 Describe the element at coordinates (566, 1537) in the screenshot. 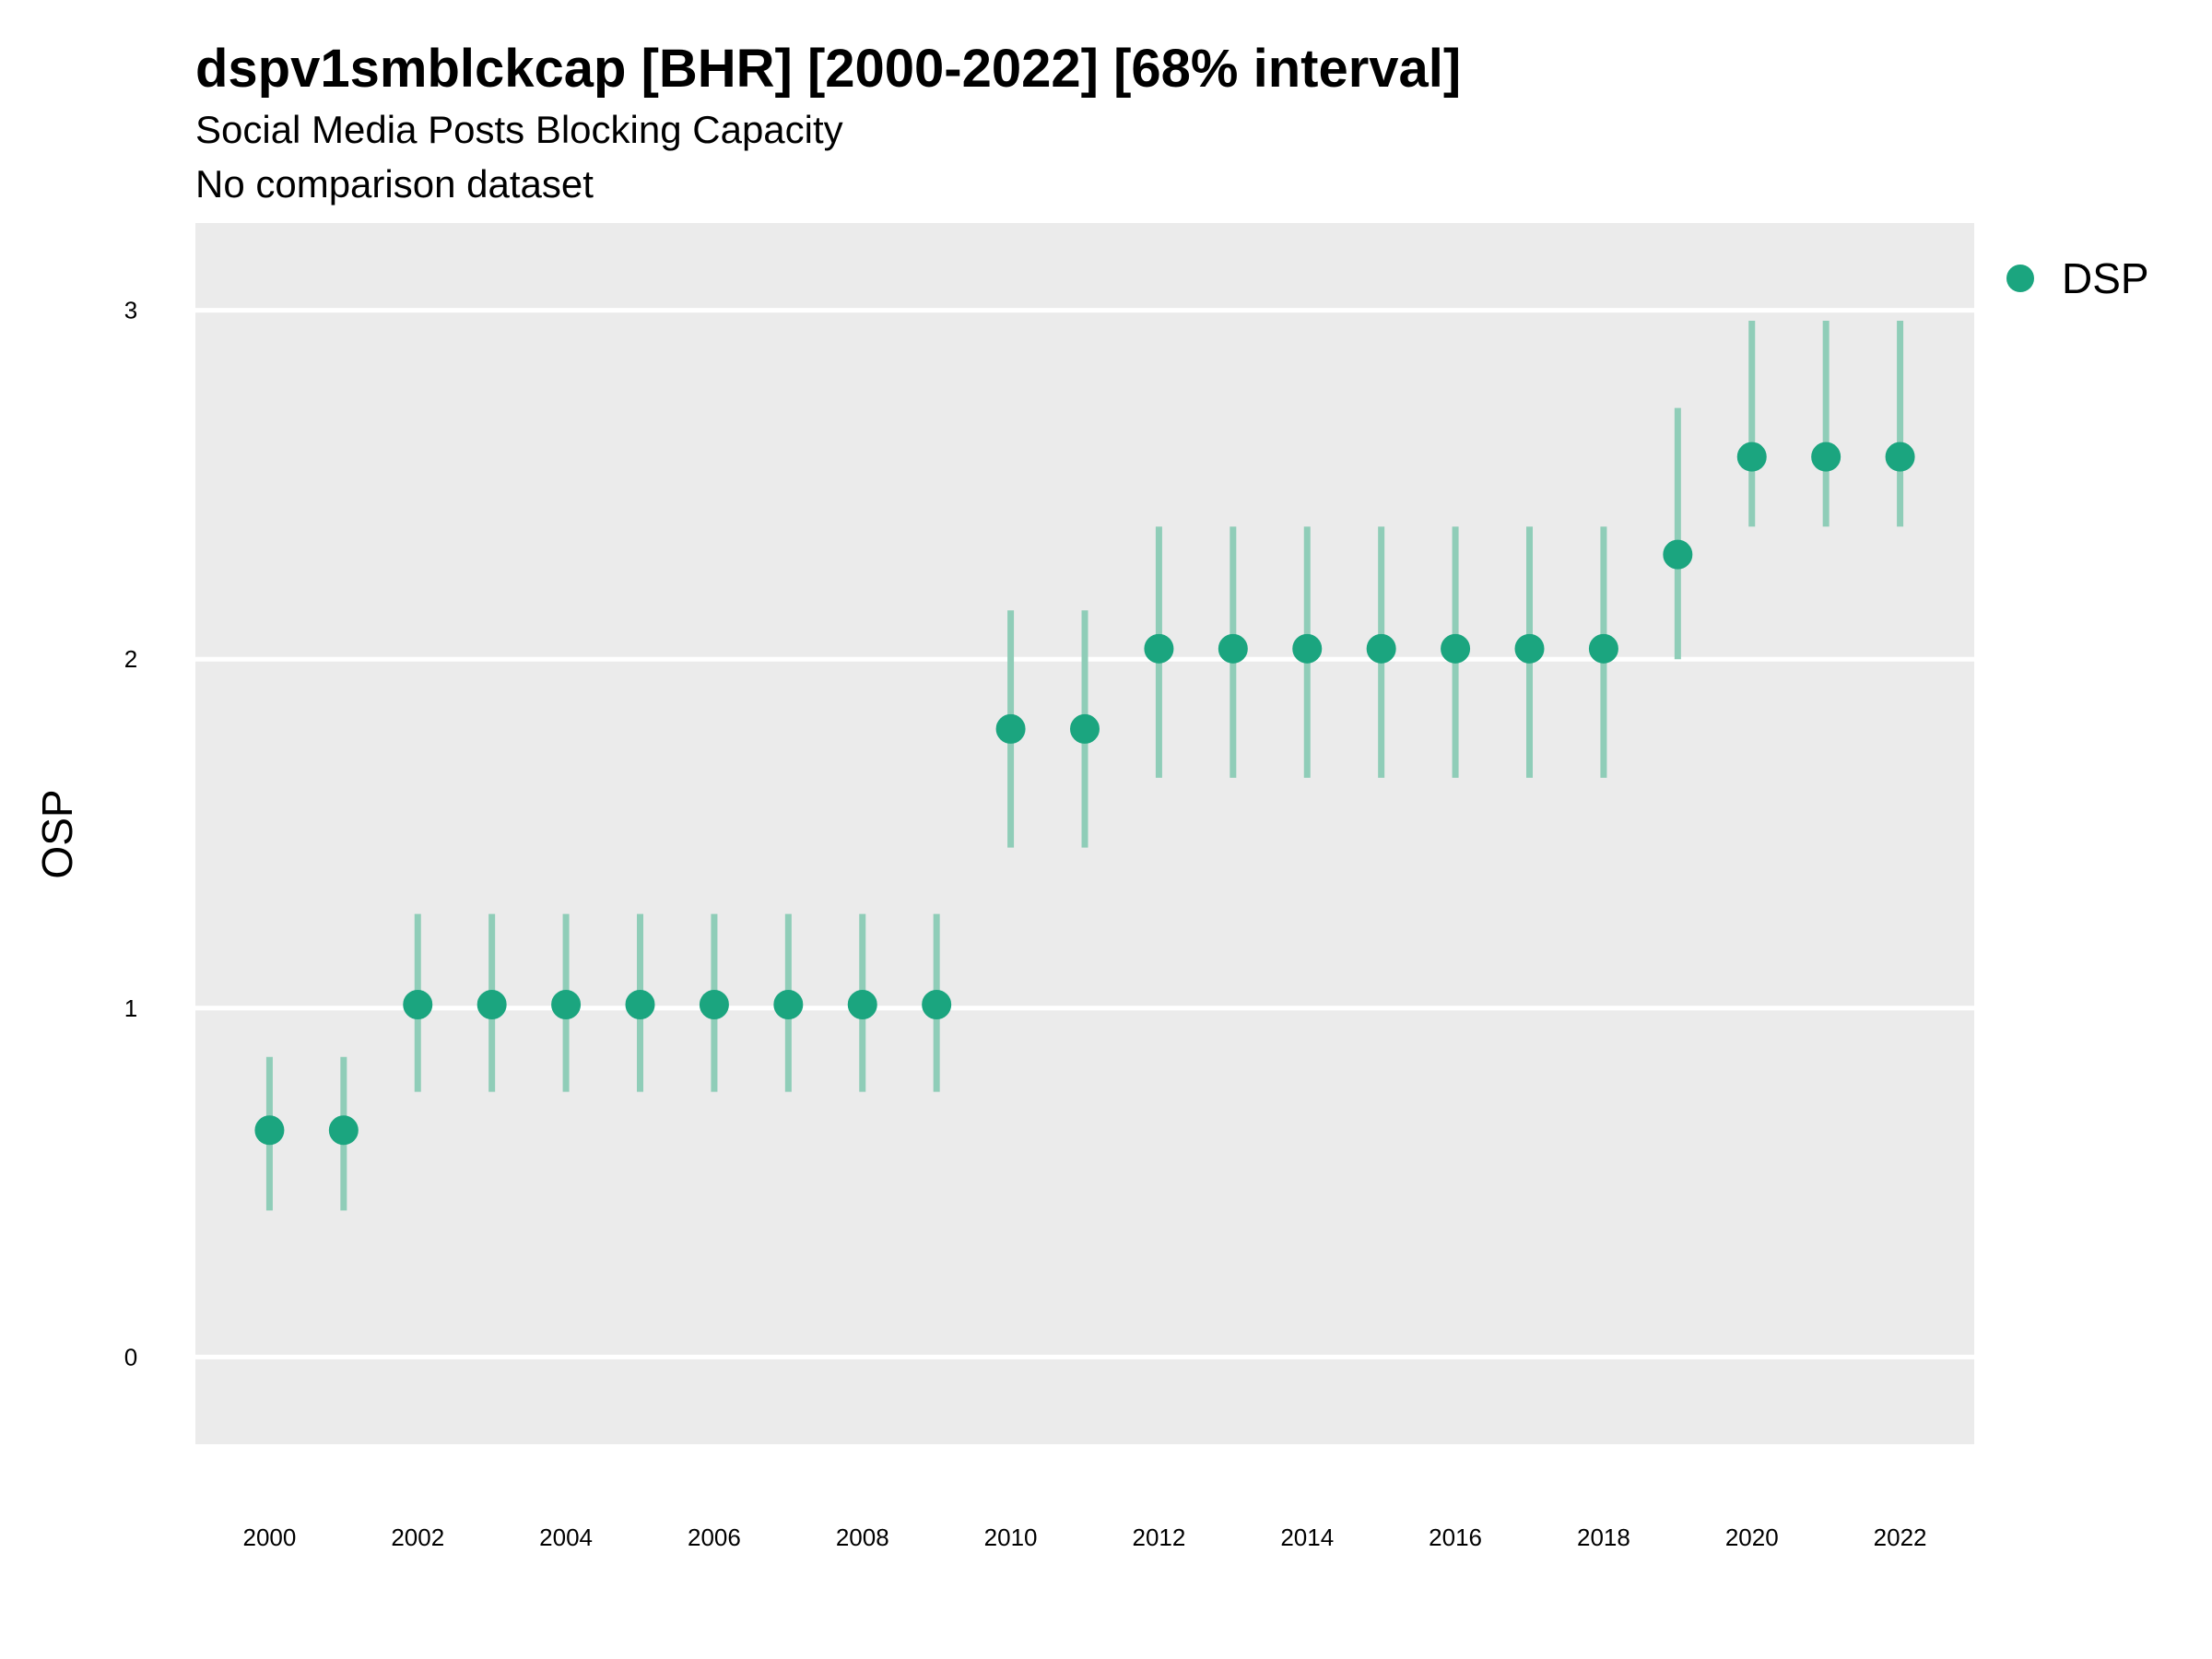

I see `x-tick-label: 2004` at that location.